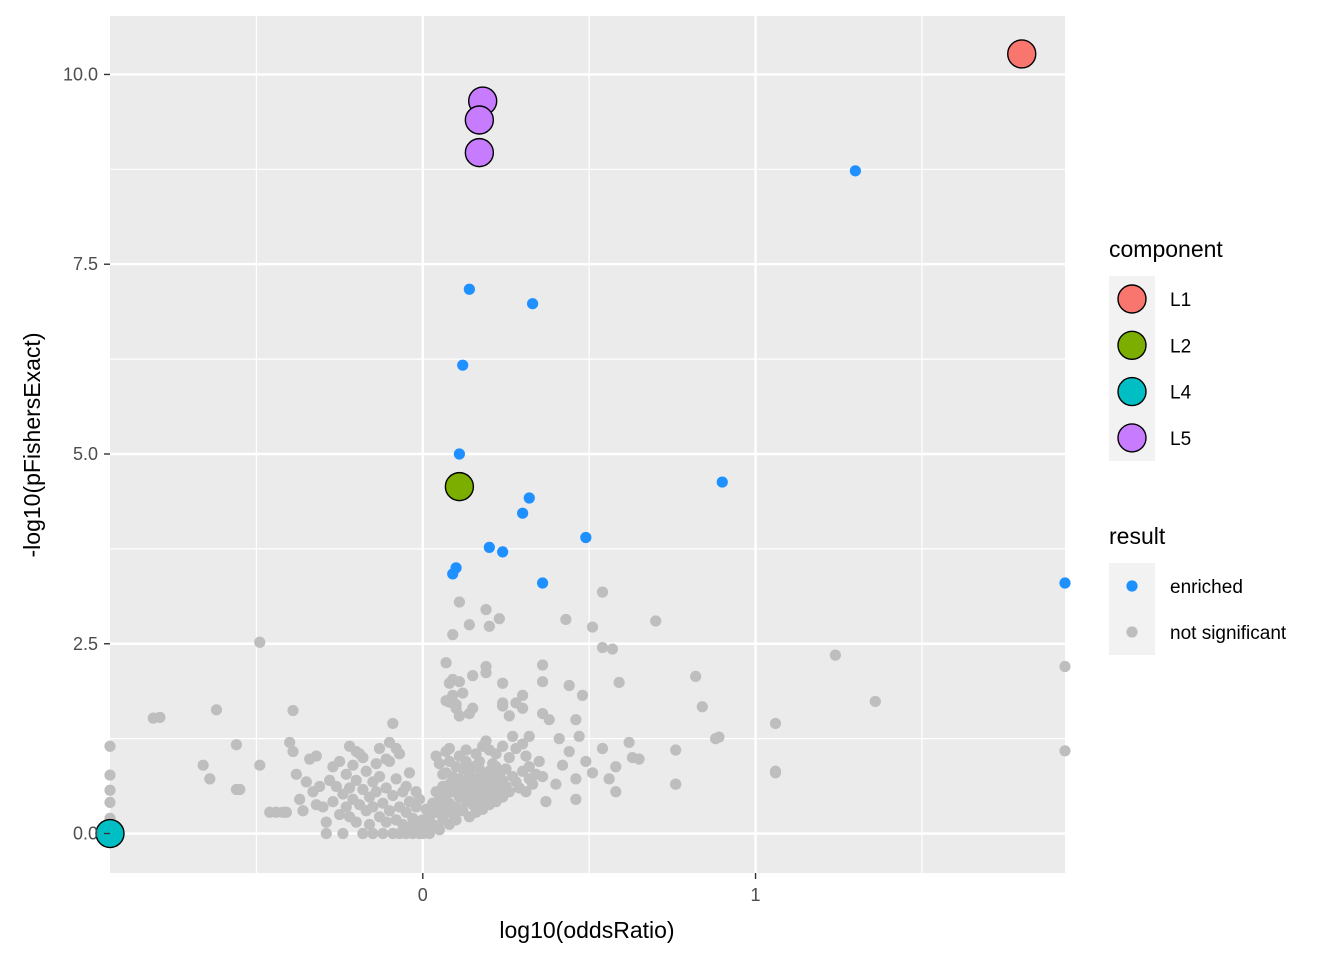  I want to click on y-tick-label: 5.0, so click(85, 454).